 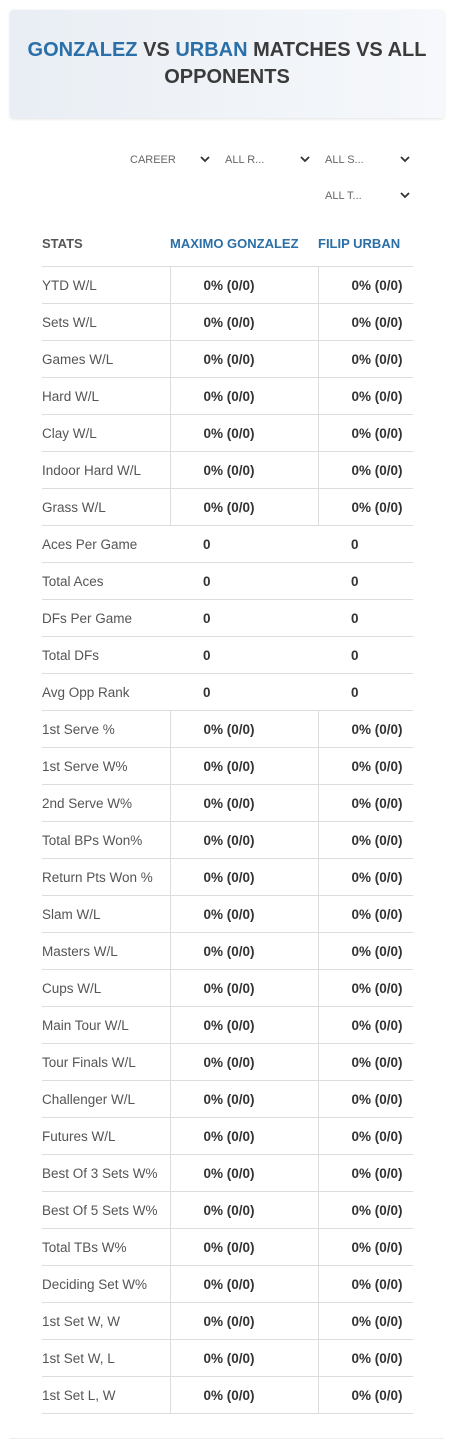 What do you see at coordinates (156, 50) in the screenshot?
I see `title-text: VS` at bounding box center [156, 50].